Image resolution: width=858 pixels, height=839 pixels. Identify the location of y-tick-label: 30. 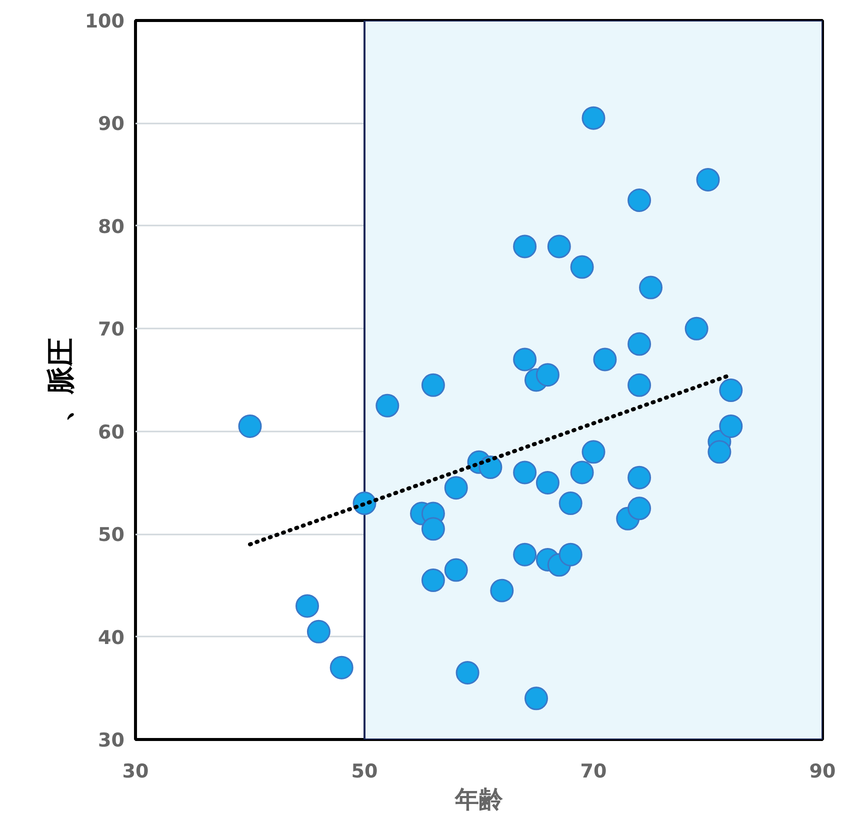
(111, 741).